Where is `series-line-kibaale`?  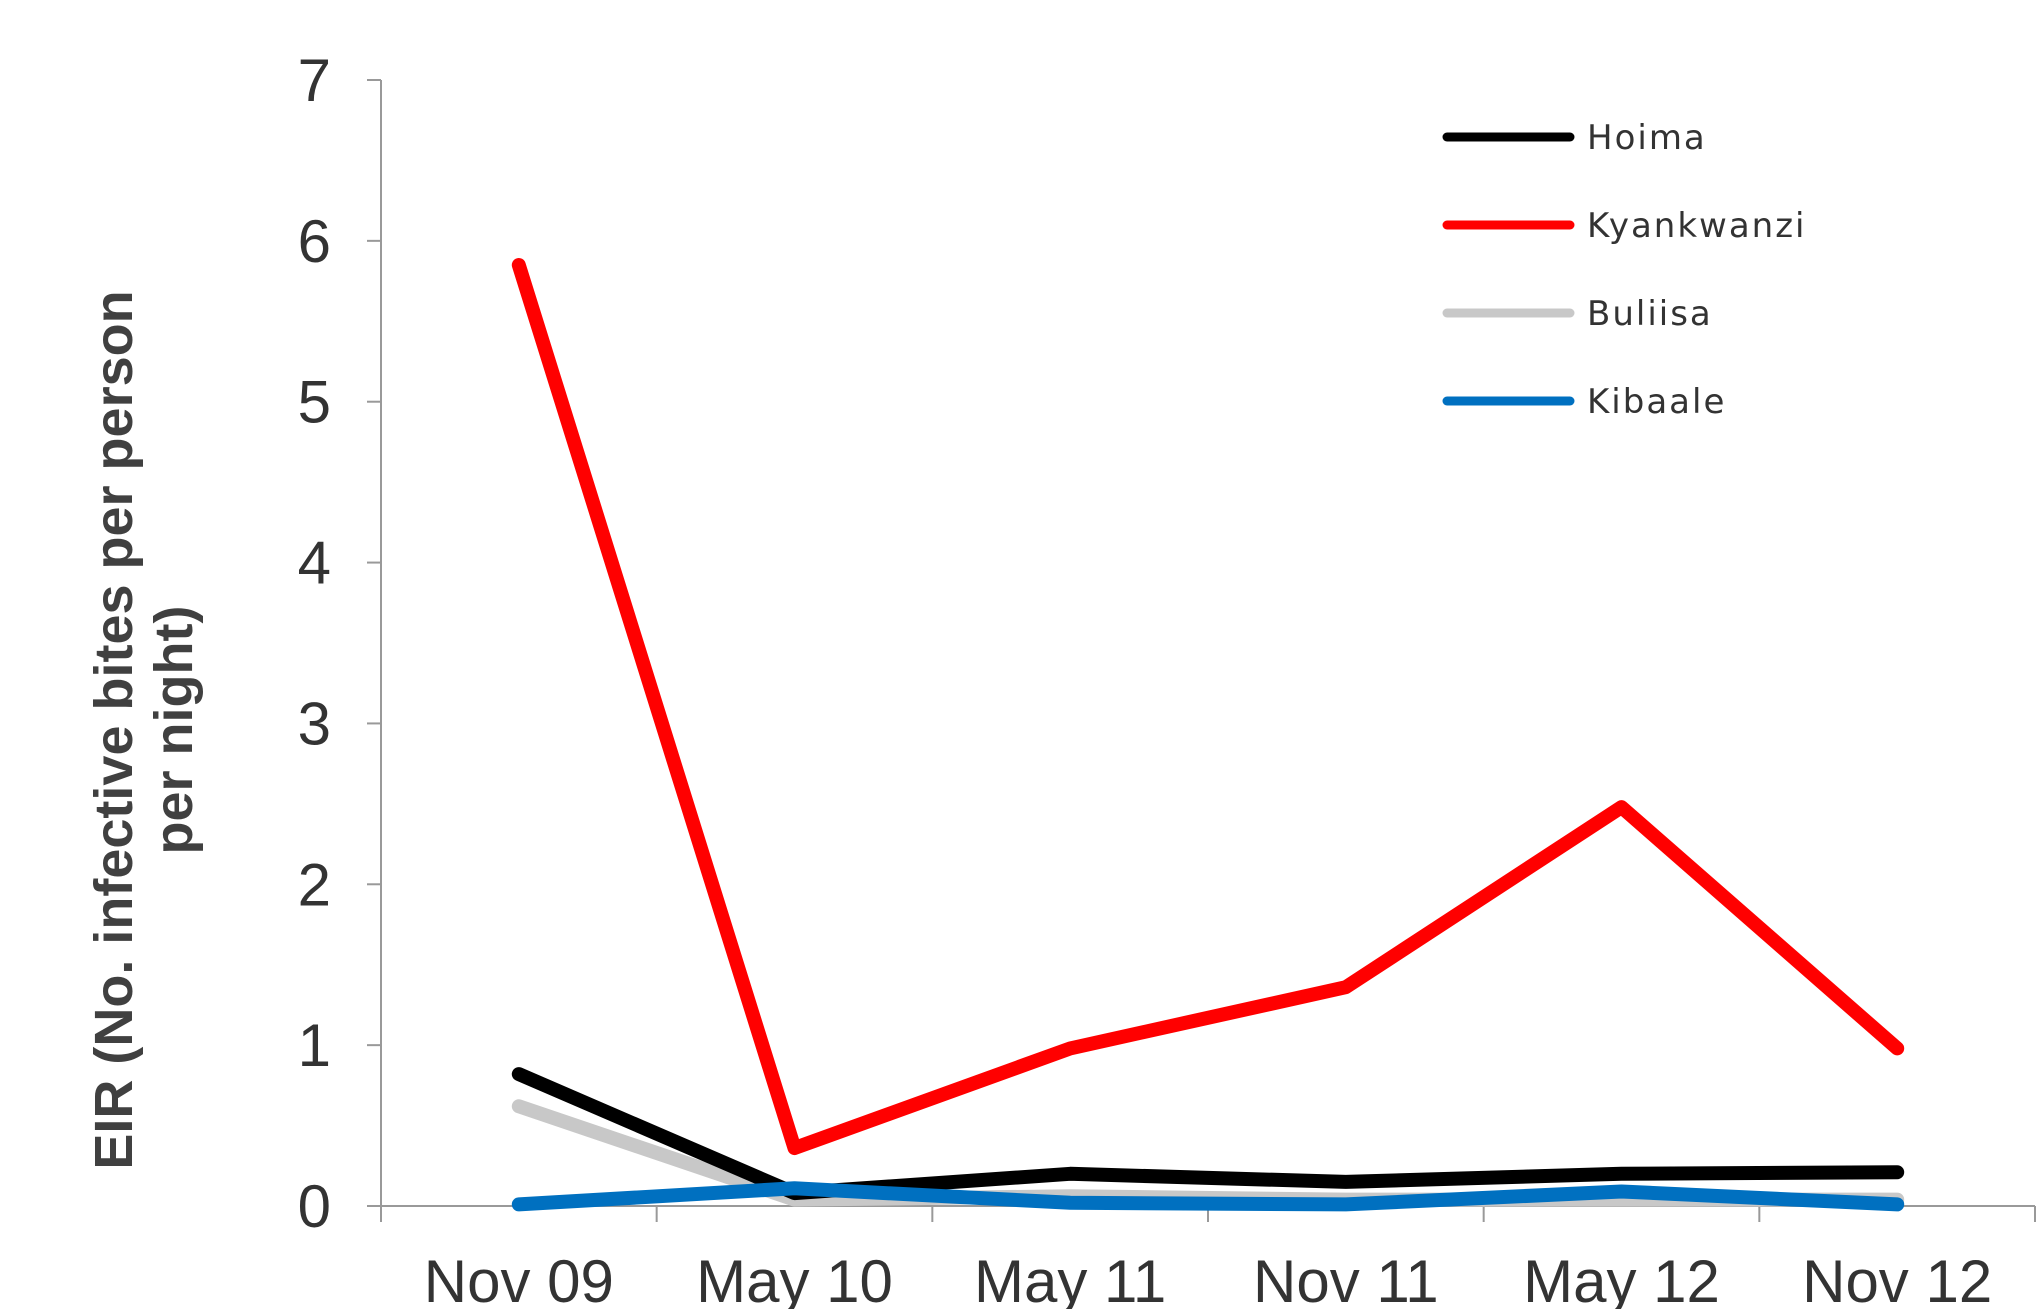
series-line-kibaale is located at coordinates (1208, 1196).